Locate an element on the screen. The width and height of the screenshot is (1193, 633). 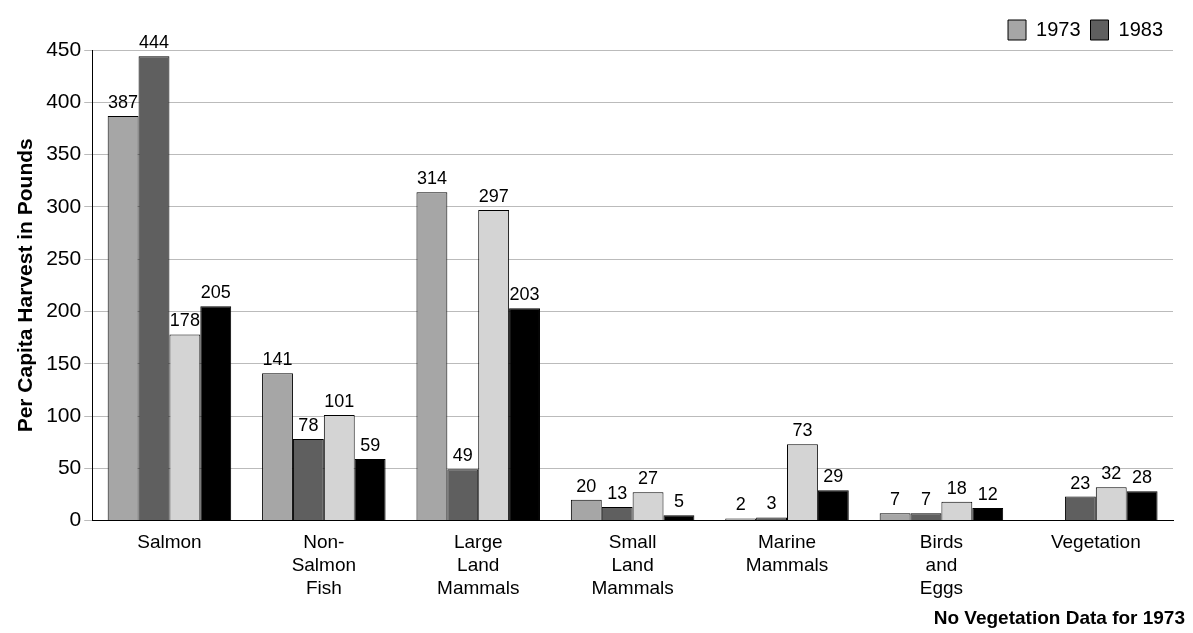
x-tick-label: Salmon is located at coordinates (169, 542).